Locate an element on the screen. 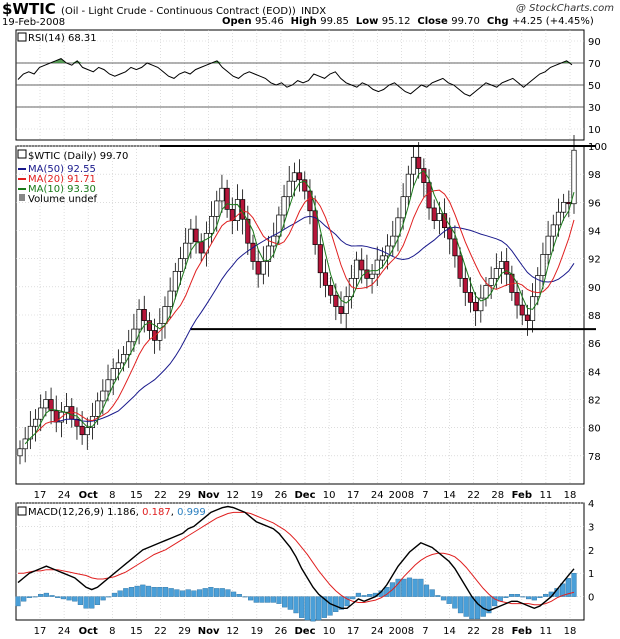 Image resolution: width=620 pixels, height=639 pixels. y-tick-label: 98 is located at coordinates (594, 175).